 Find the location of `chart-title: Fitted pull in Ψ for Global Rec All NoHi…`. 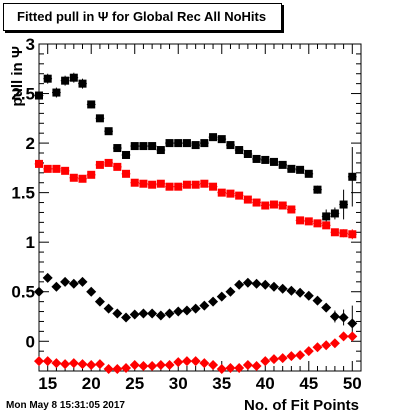

chart-title: Fitted pull in Ψ for Global Rec All NoHi… is located at coordinates (142, 16).